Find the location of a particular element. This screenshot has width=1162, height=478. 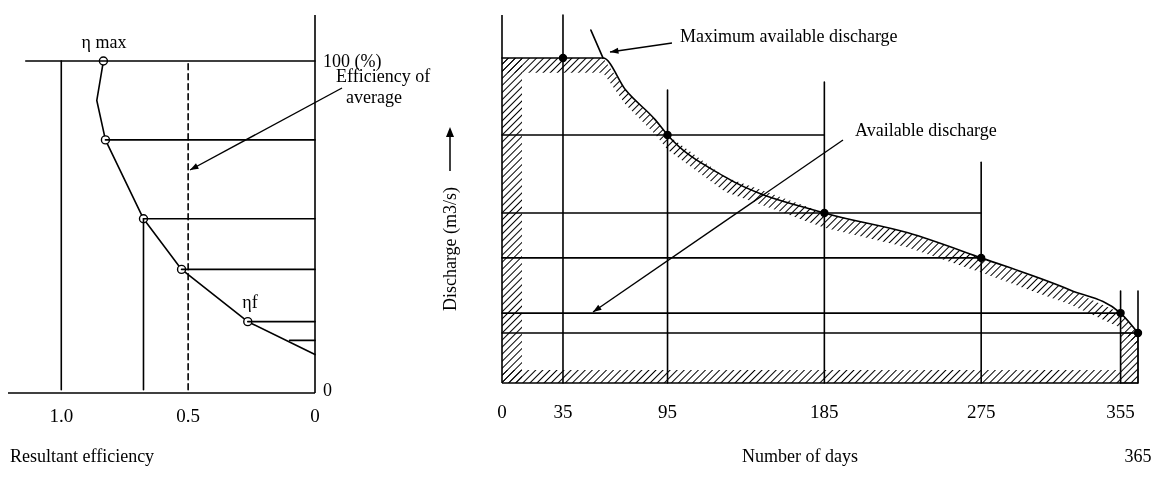

x-tick-label: 275 is located at coordinates (981, 411).